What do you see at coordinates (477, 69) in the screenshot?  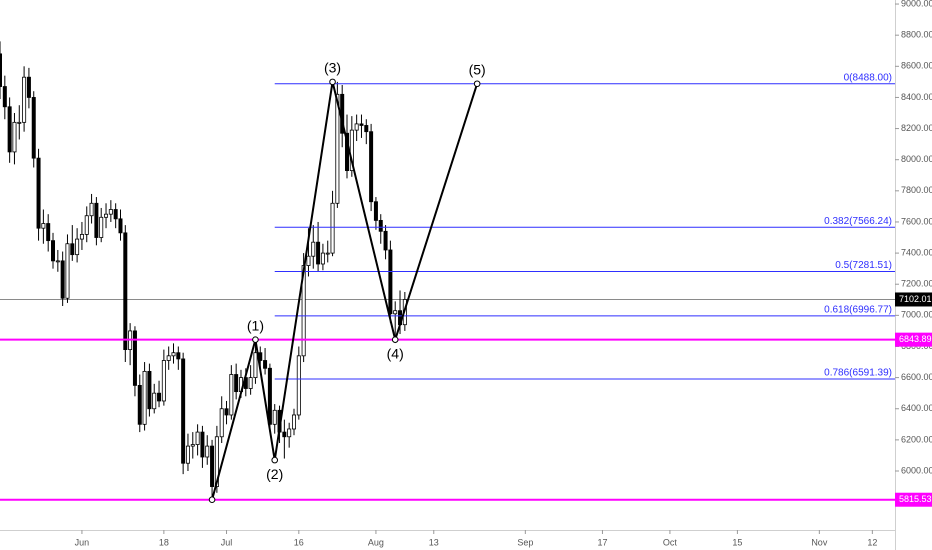 I see `wave-label: (5)` at bounding box center [477, 69].